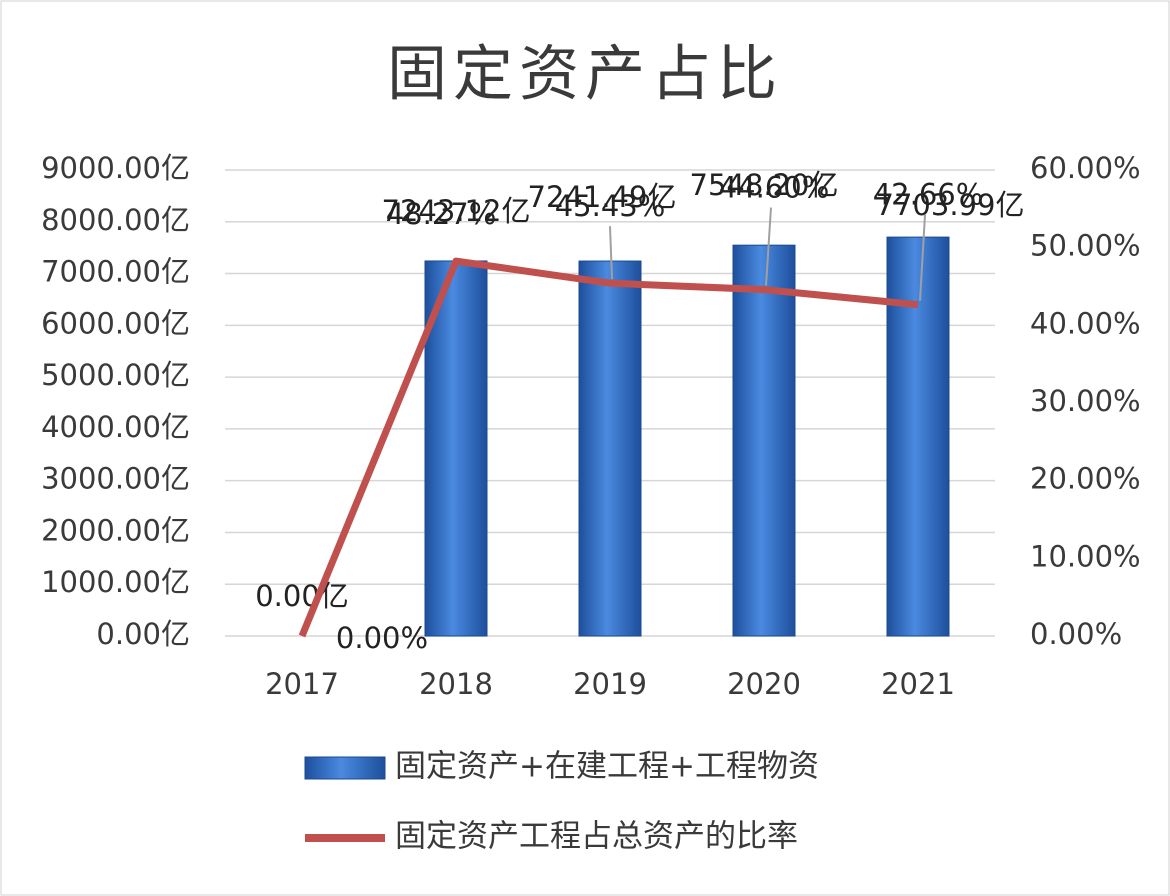  I want to click on data-label: 0.00%, so click(382, 638).